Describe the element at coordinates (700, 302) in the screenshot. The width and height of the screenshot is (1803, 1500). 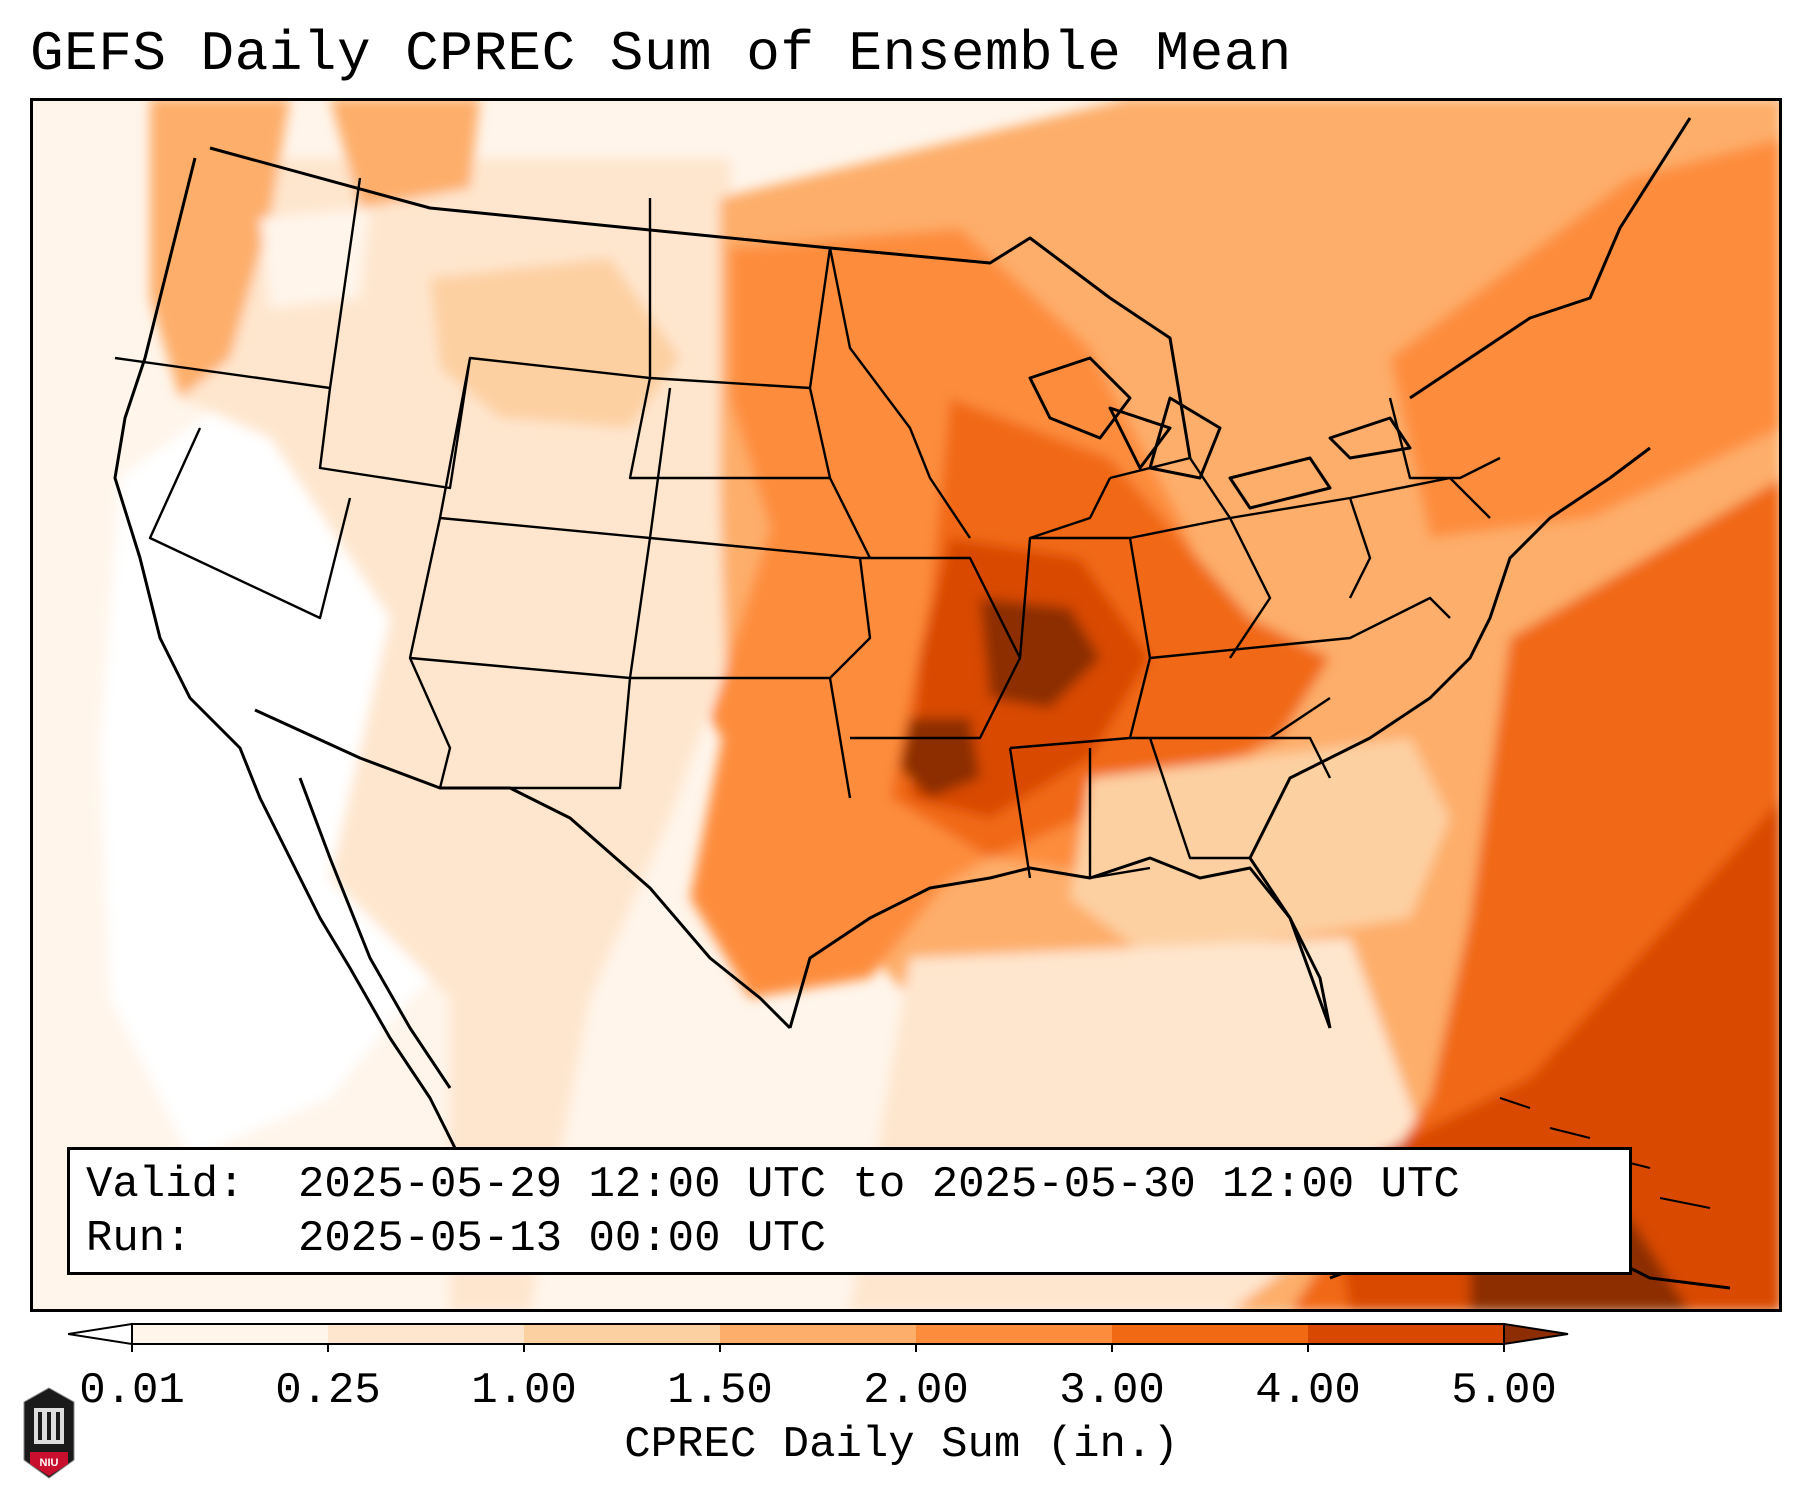
I see `us-canada-border` at that location.